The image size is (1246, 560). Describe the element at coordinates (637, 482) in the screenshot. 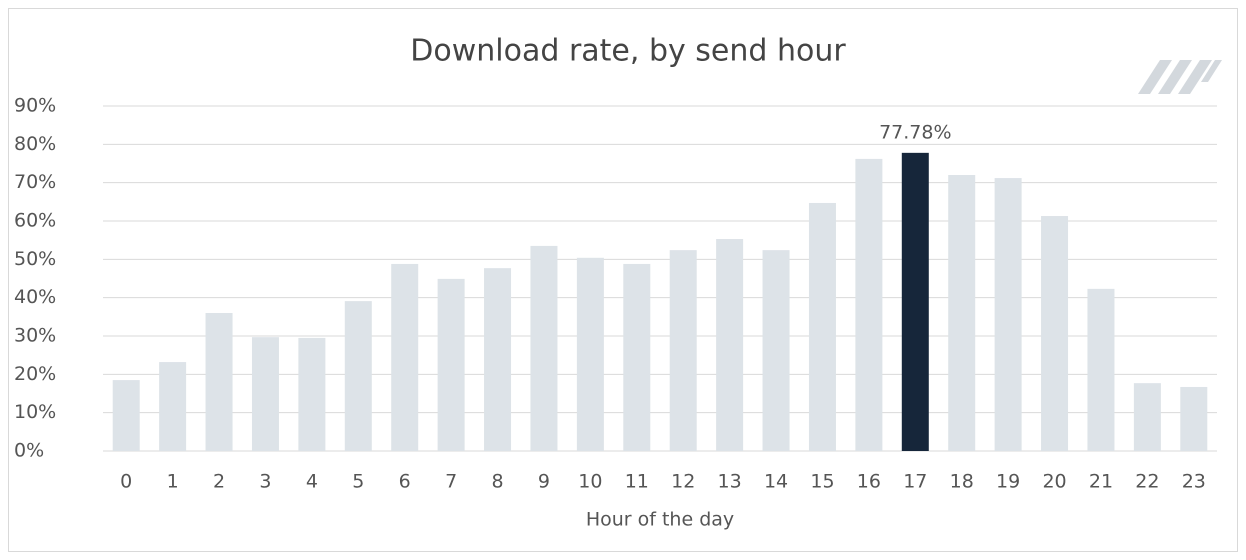

I see `x-tick-label: 11` at that location.